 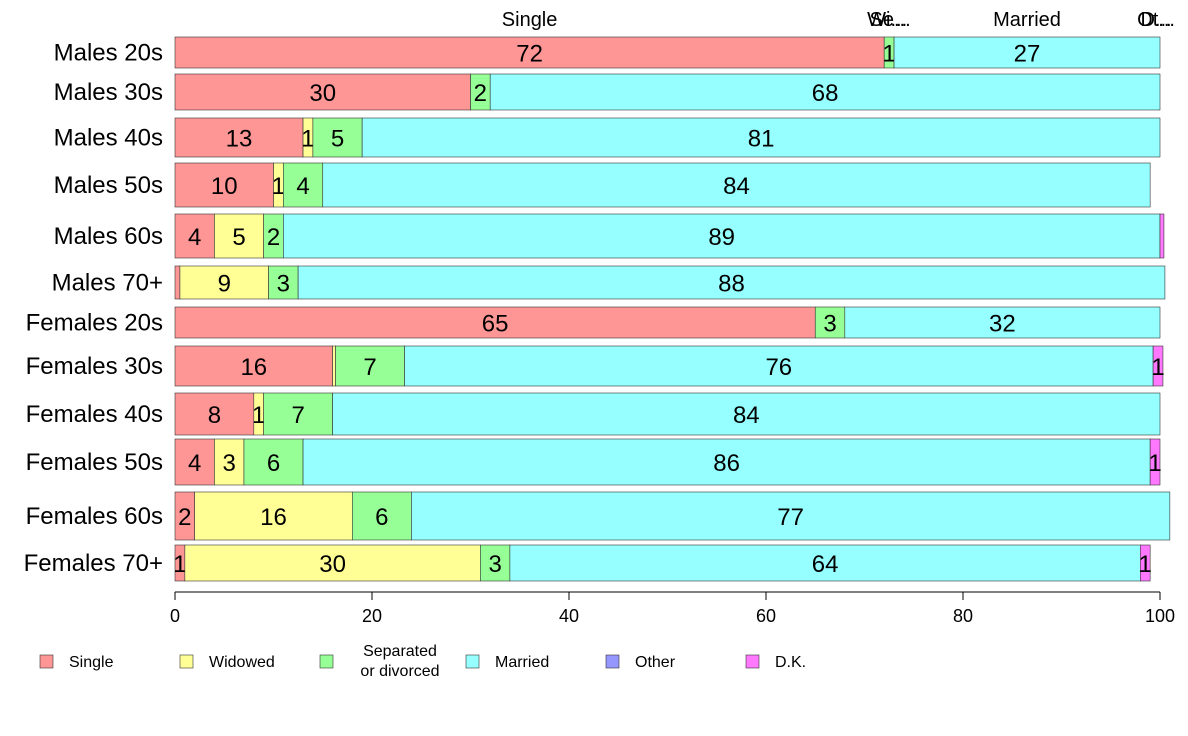 I want to click on bar-row-females-70: 1 30 3 64 1, so click(x=662, y=563).